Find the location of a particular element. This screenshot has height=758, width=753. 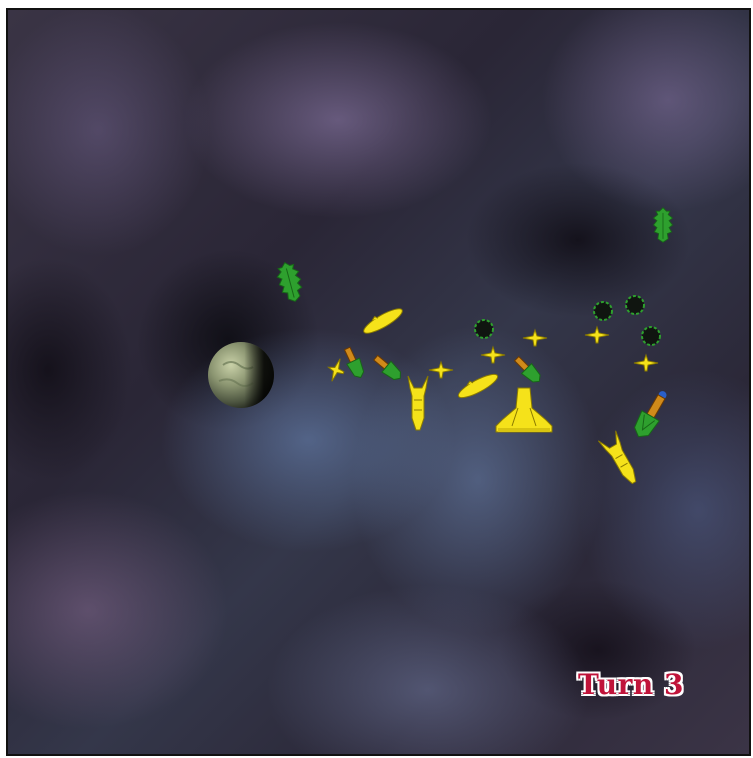

yellow-capital-ship-icon is located at coordinates (524, 412).